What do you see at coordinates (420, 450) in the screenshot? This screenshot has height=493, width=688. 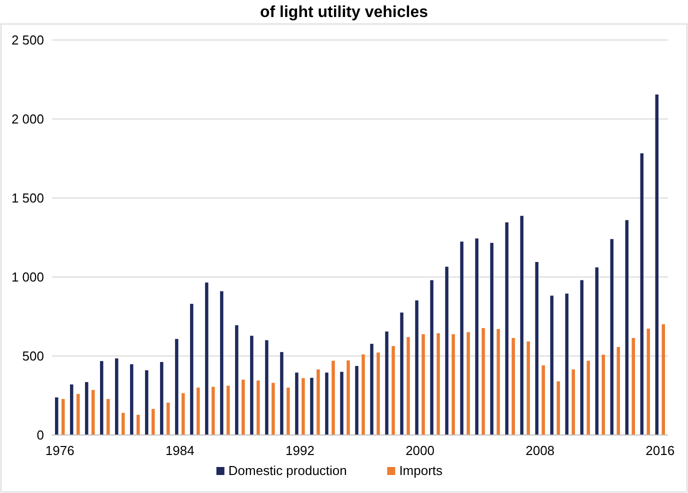 I see `x-tick-label: 2000` at bounding box center [420, 450].